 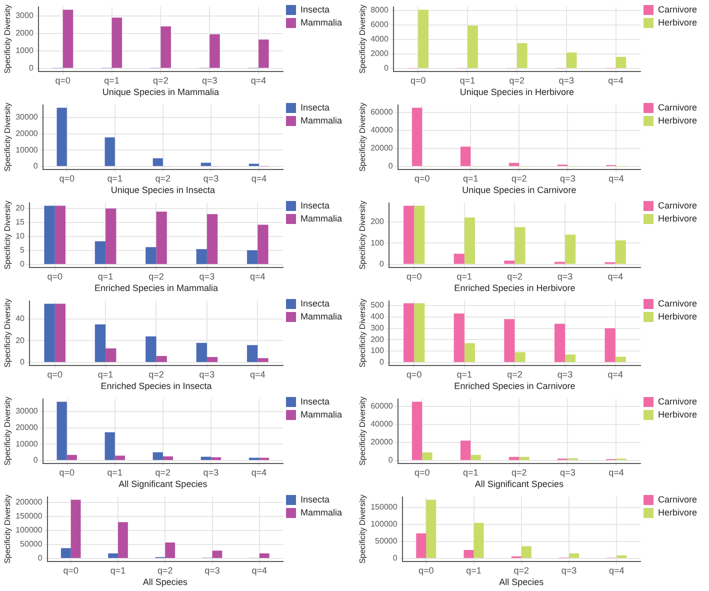 I want to click on y-tick-label: 400, so click(x=377, y=317).